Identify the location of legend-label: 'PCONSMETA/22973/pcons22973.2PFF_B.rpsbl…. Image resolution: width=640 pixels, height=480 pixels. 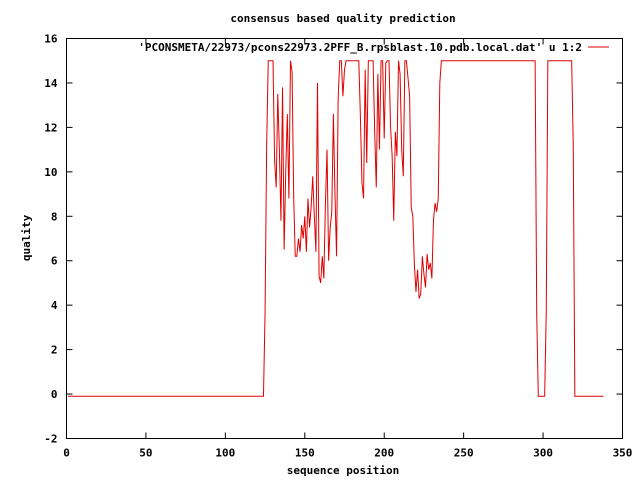
(360, 47).